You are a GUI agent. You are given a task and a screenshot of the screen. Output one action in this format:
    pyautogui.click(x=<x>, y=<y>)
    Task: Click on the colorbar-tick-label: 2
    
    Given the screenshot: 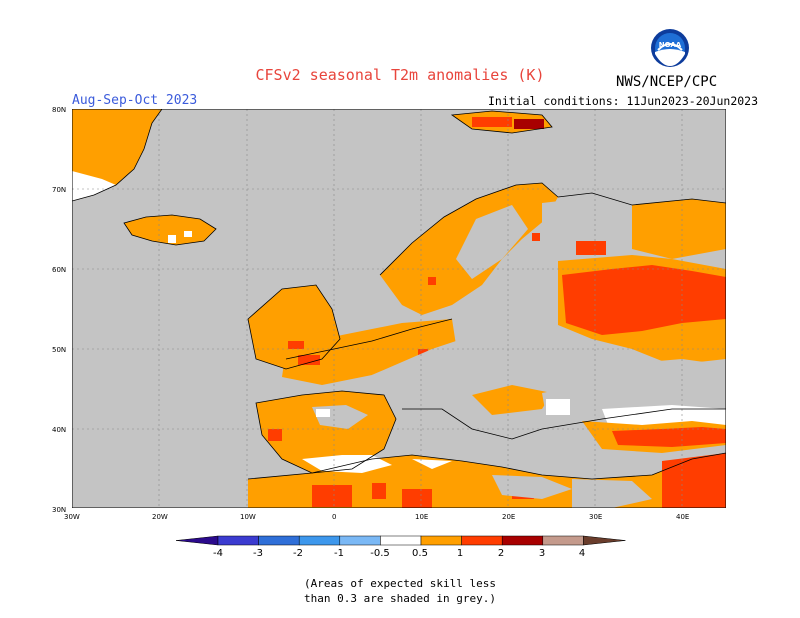 What is the action you would take?
    pyautogui.click(x=501, y=553)
    